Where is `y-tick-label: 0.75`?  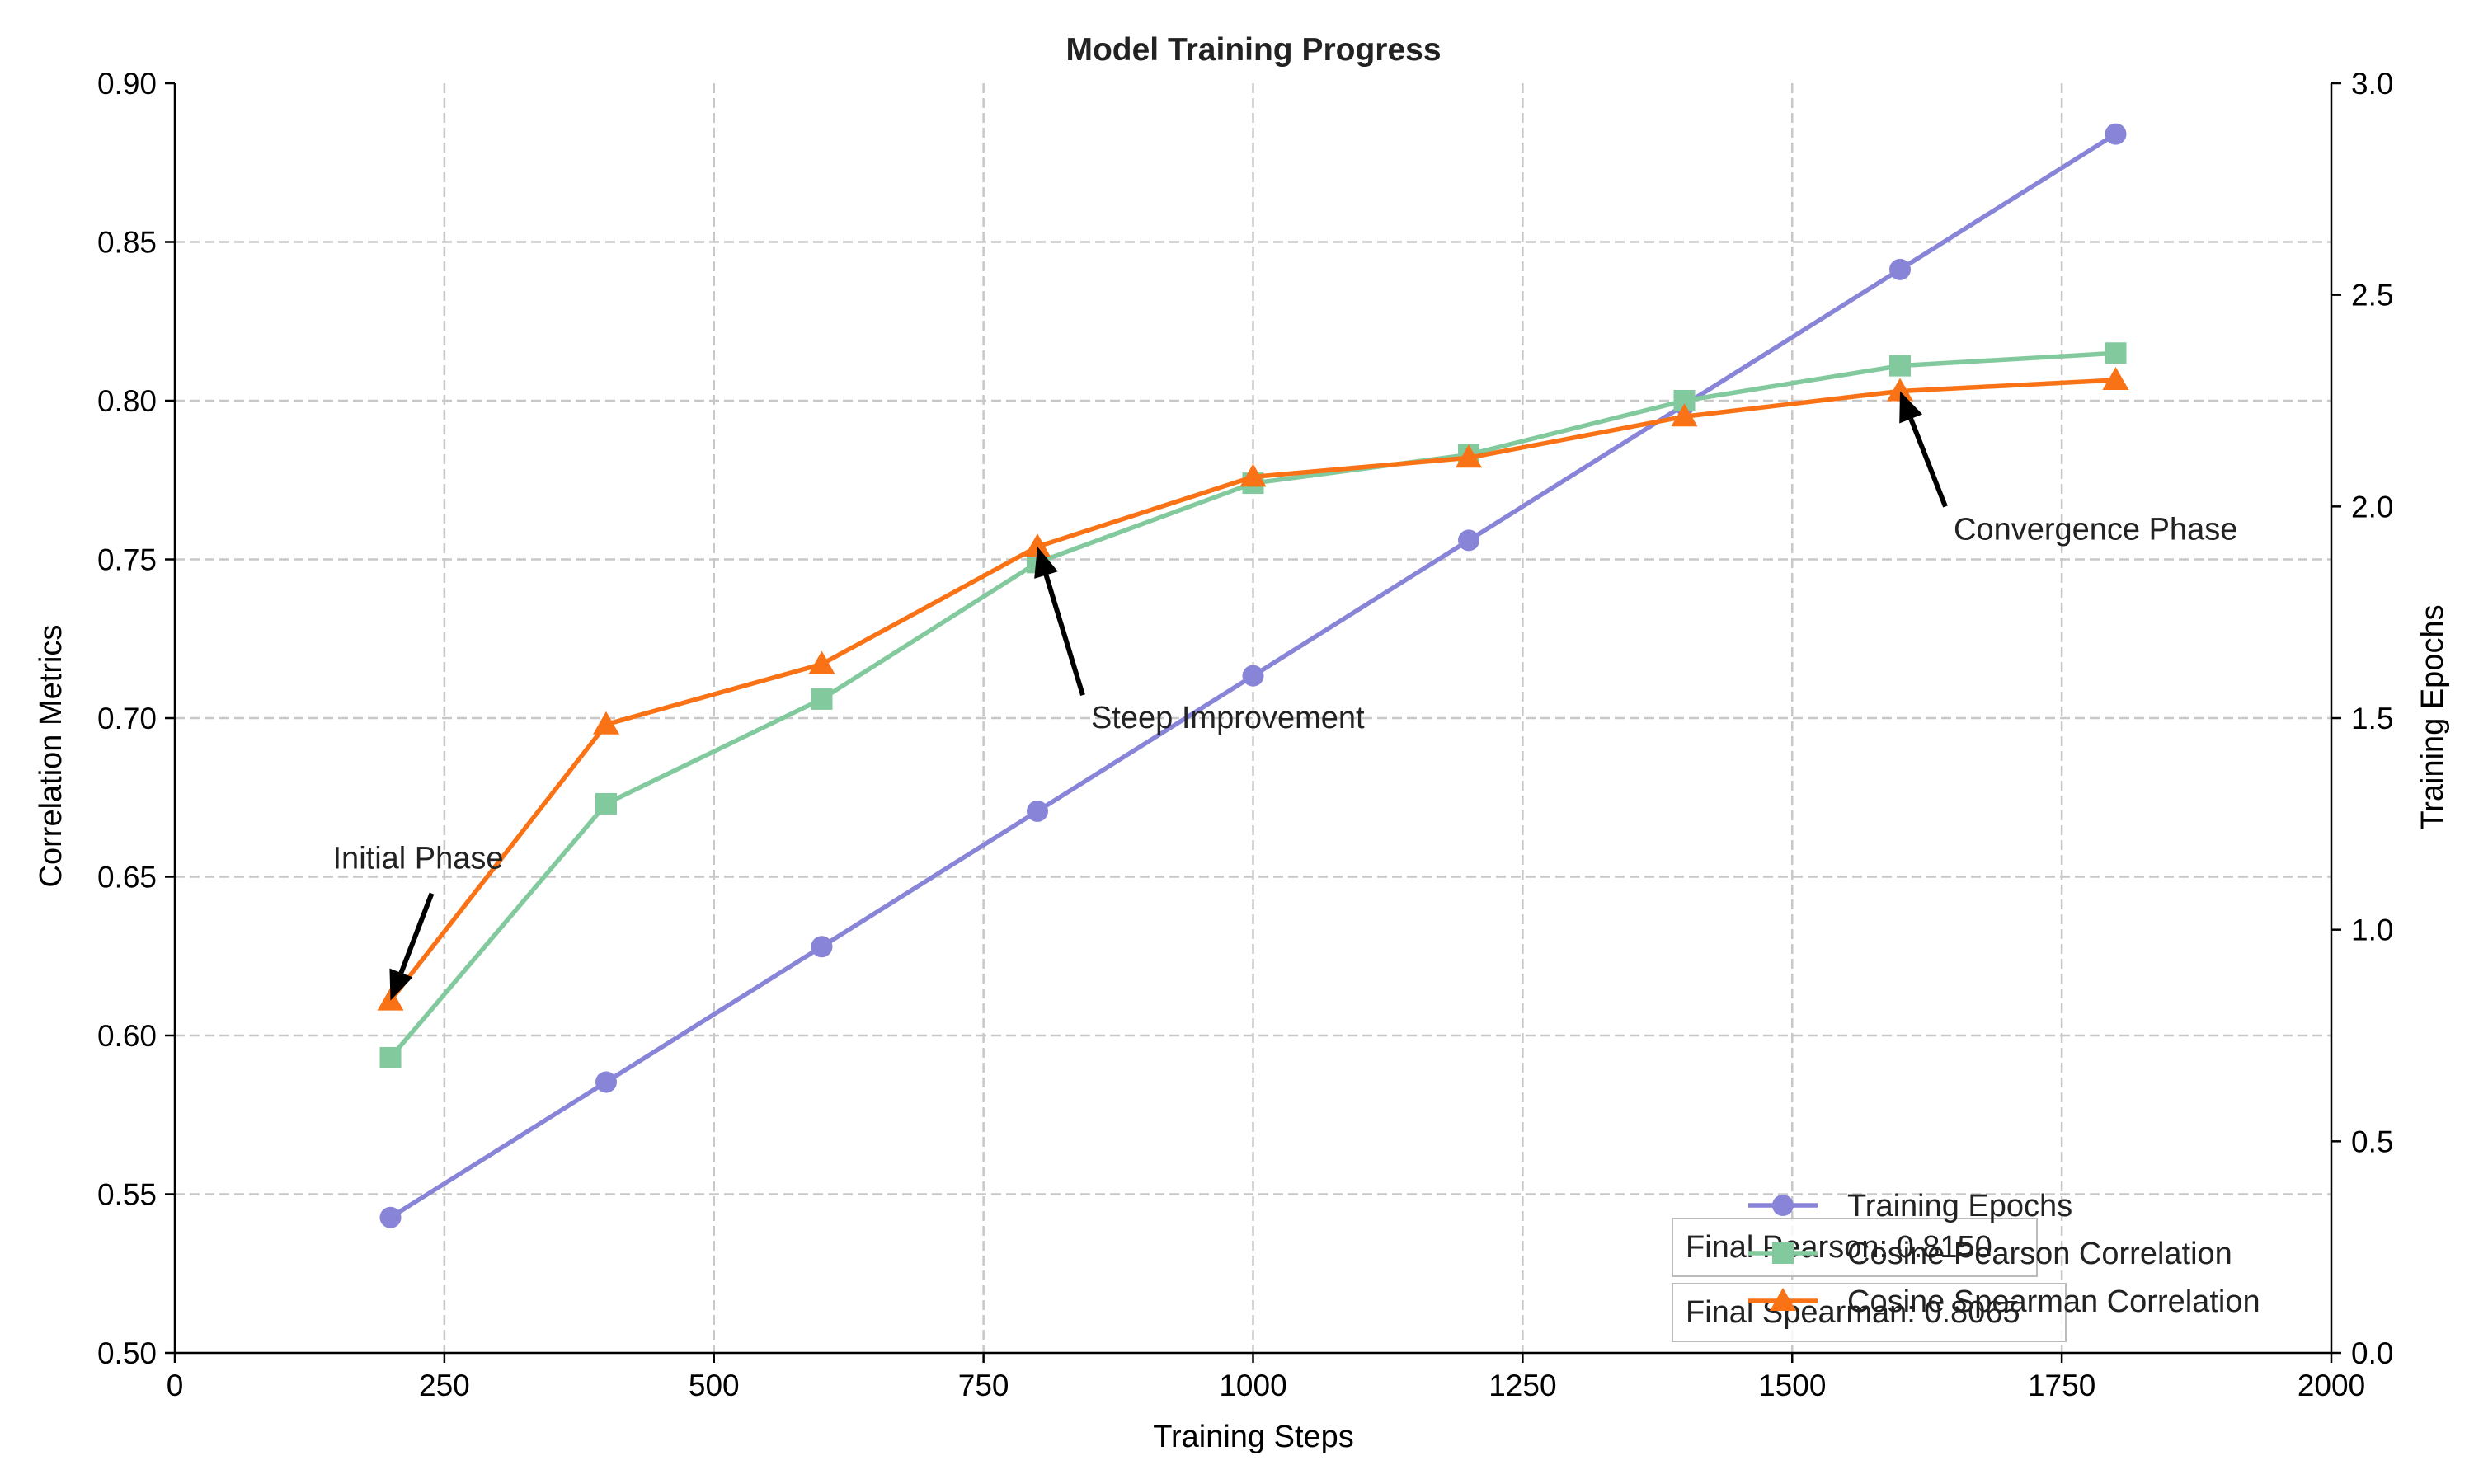 y-tick-label: 0.75 is located at coordinates (127, 560).